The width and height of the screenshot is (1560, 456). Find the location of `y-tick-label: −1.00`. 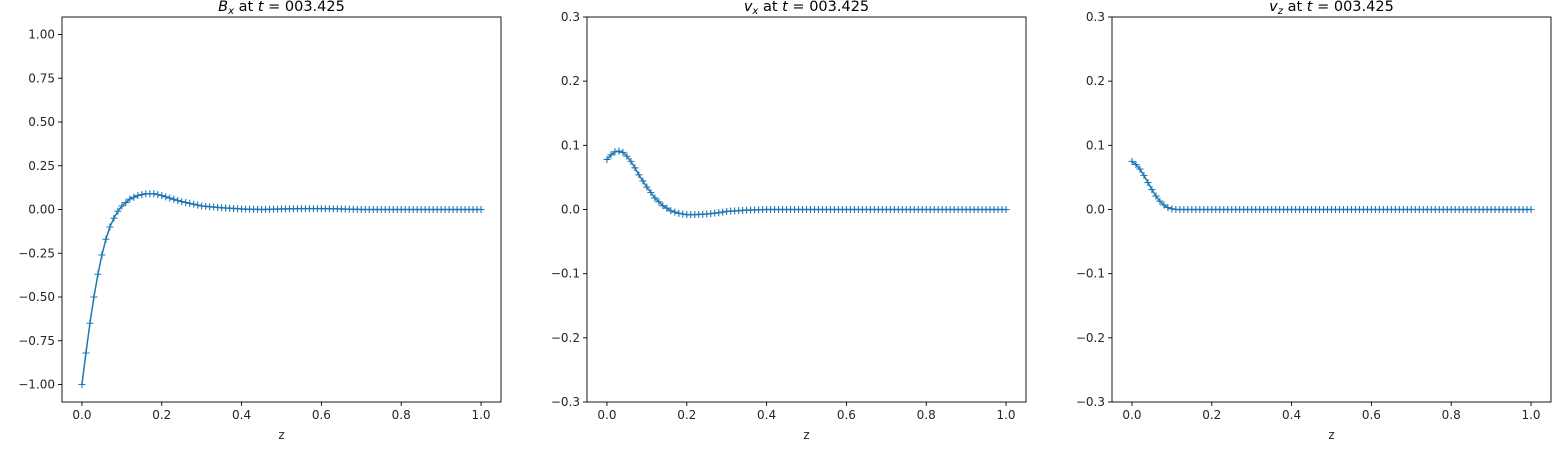

y-tick-label: −1.00 is located at coordinates (36, 385).